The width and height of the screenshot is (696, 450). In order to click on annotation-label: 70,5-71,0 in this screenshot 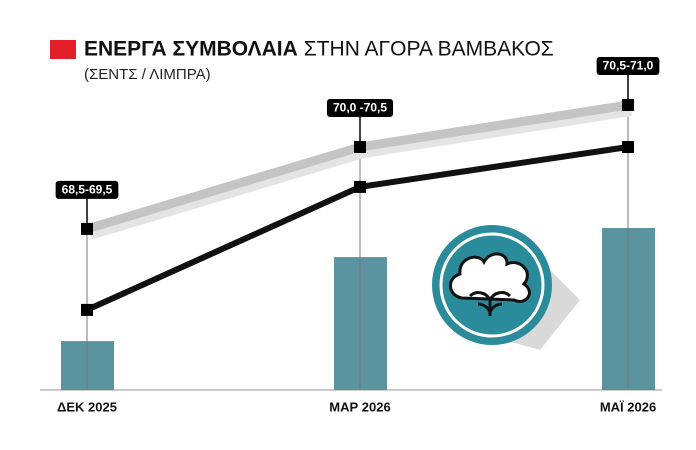, I will do `click(628, 66)`.